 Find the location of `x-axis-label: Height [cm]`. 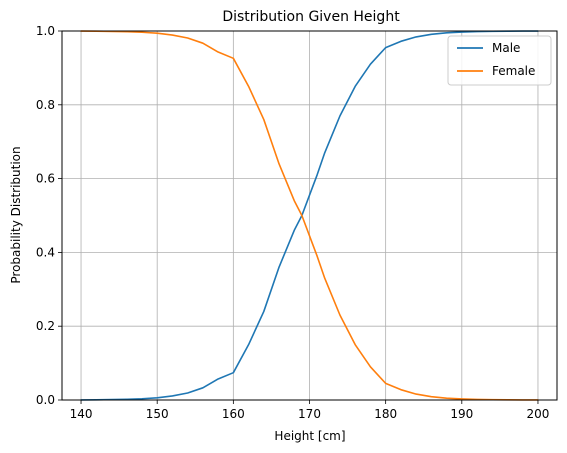

x-axis-label: Height [cm] is located at coordinates (309, 436).